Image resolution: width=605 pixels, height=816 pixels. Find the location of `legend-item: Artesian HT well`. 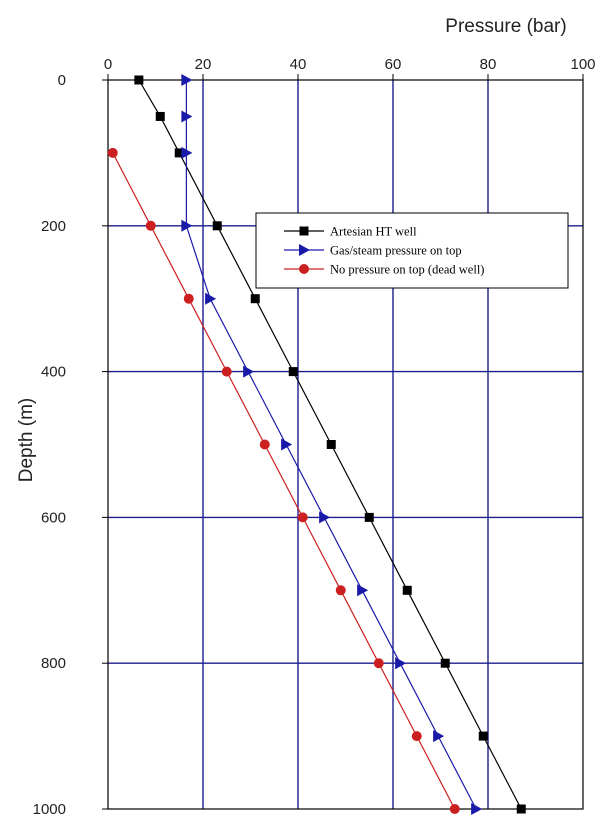

legend-item: Artesian HT well is located at coordinates (350, 232).